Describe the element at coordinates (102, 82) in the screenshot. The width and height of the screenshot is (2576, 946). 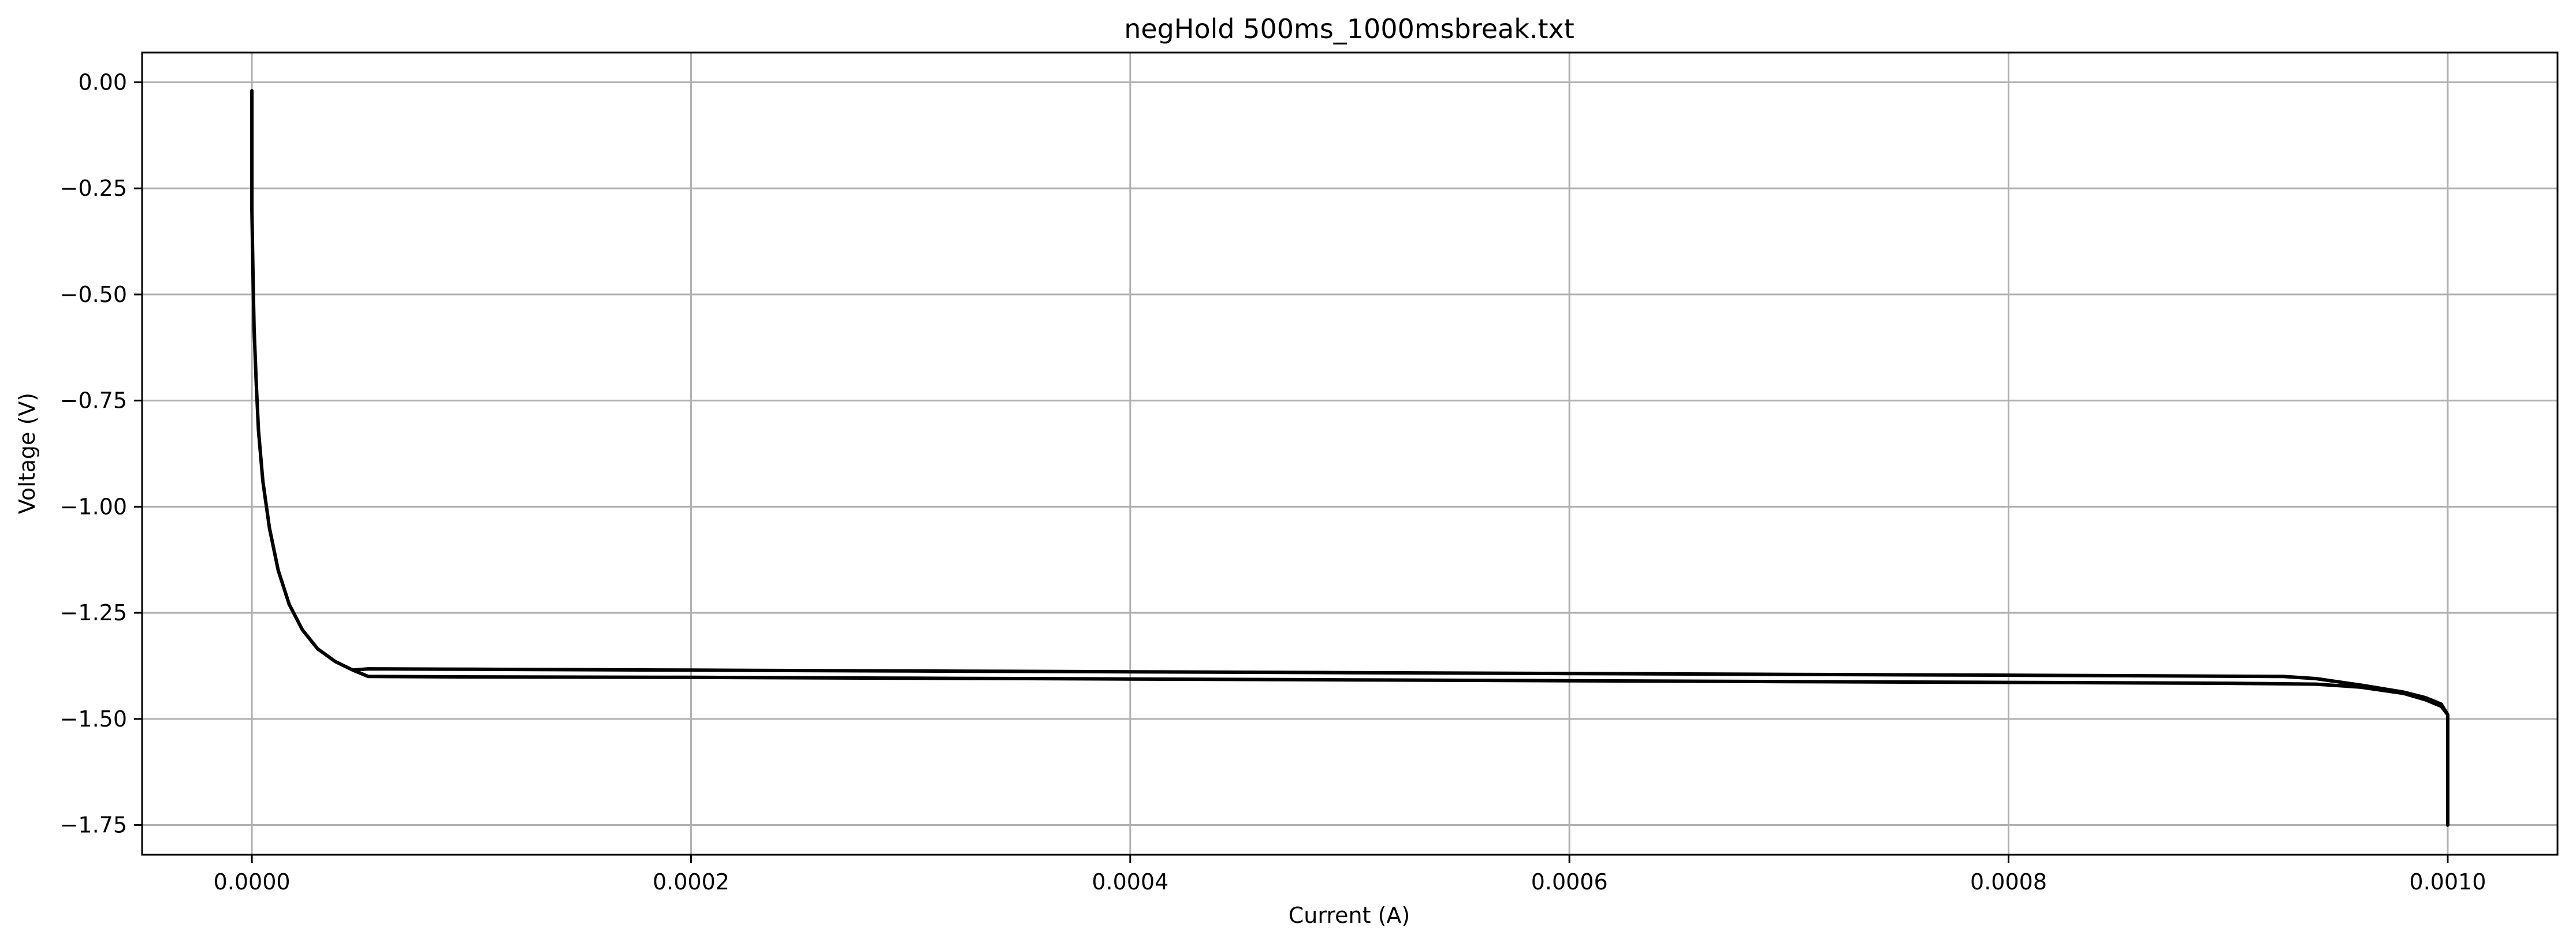
I see `y-tick-label: 0.00` at that location.